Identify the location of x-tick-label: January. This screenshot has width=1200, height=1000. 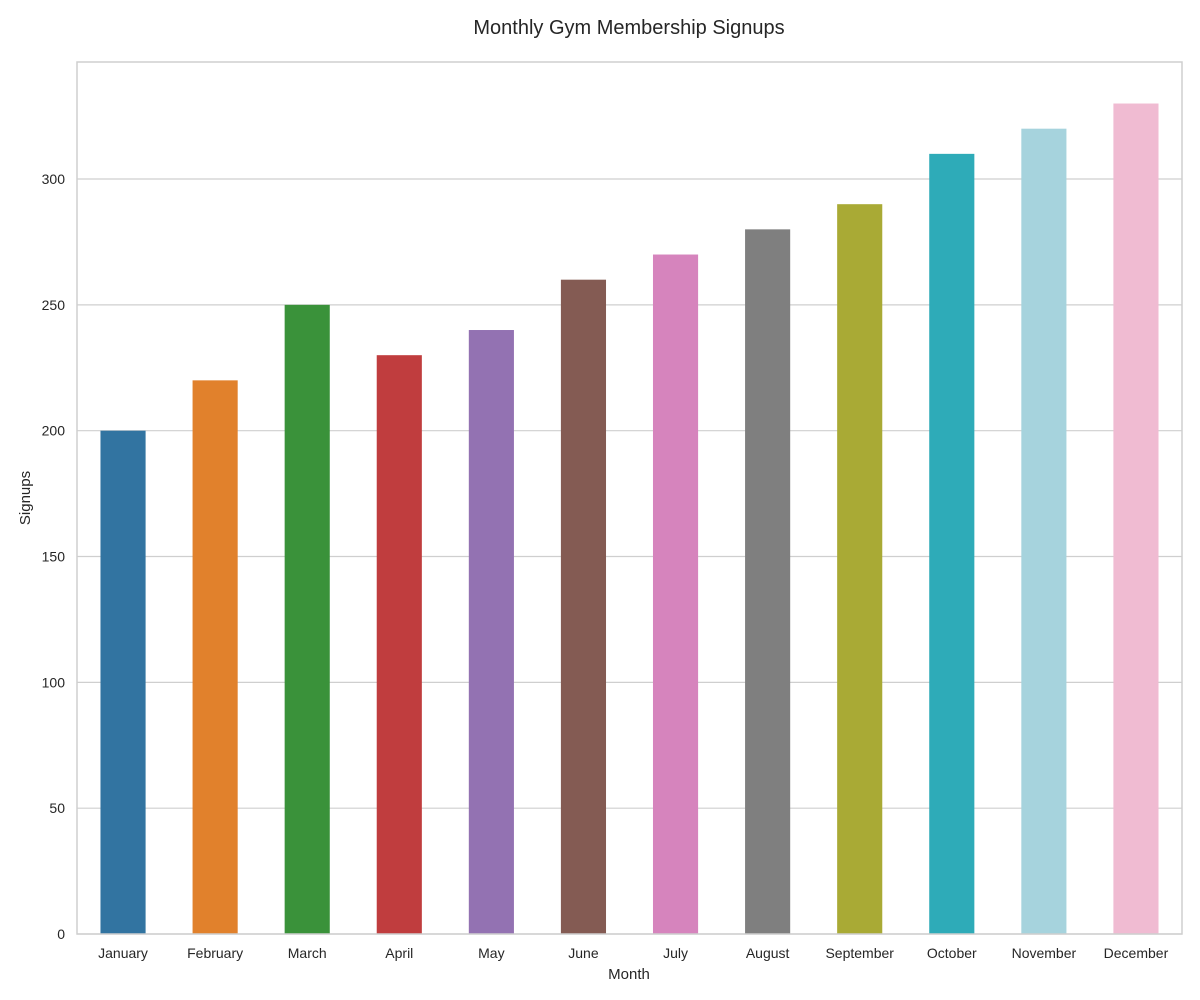
(123, 953).